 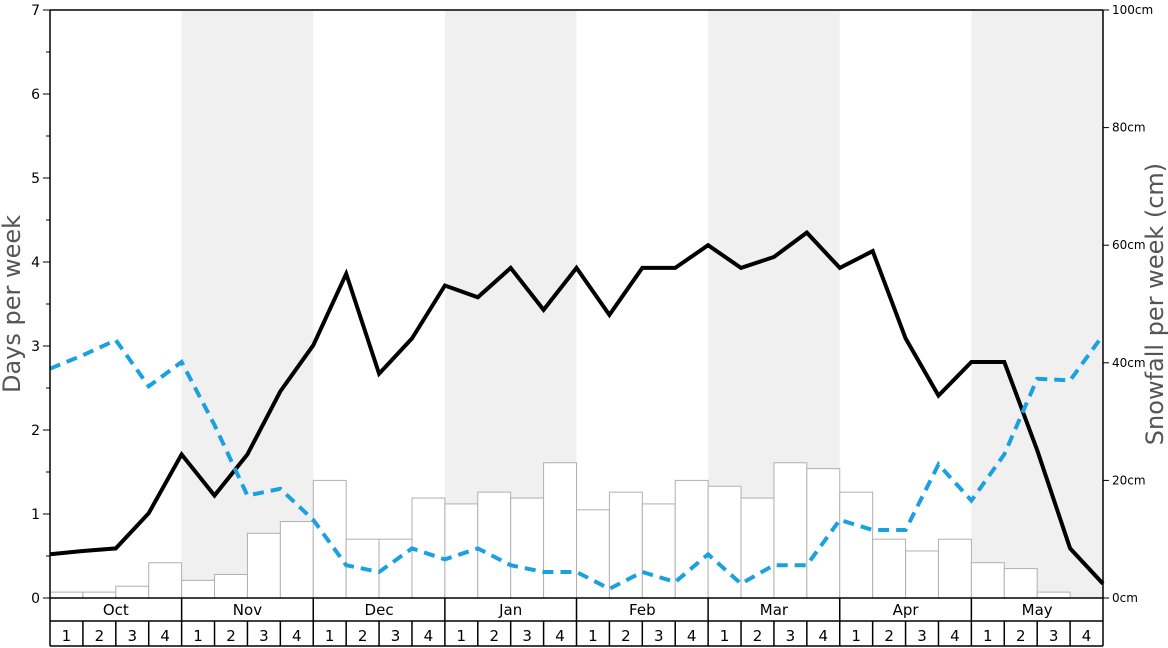 What do you see at coordinates (35, 599) in the screenshot?
I see `left-tick-label: 0` at bounding box center [35, 599].